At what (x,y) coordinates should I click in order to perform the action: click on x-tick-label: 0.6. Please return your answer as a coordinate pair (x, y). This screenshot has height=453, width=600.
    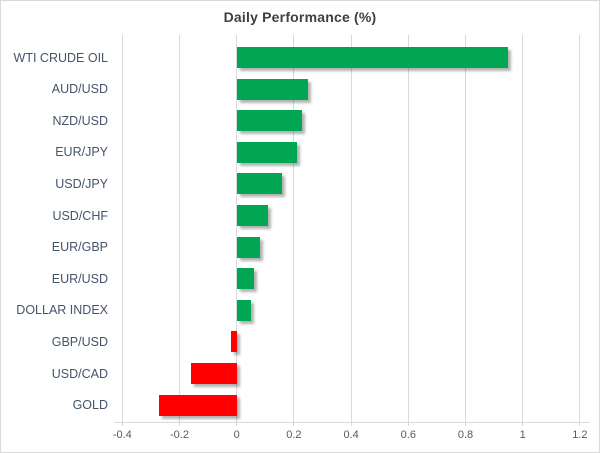
    Looking at the image, I should click on (408, 435).